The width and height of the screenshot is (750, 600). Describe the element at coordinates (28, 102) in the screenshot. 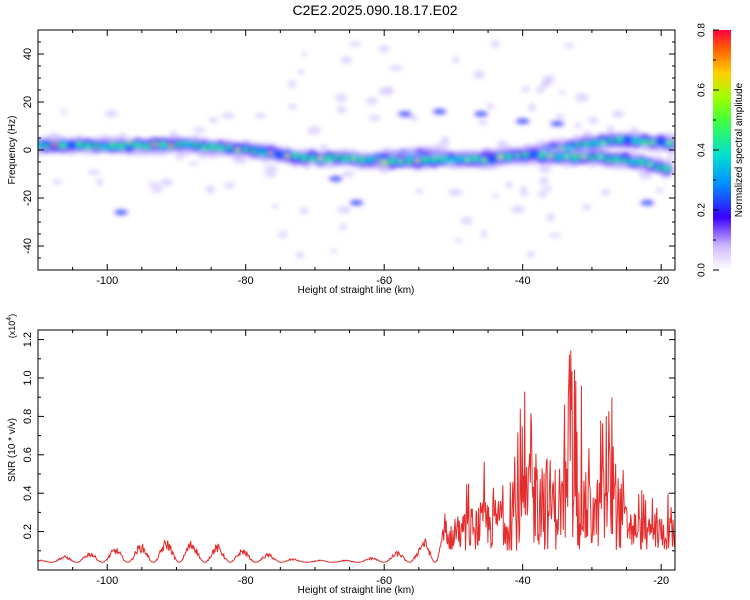

I see `y-tick-label: 20` at that location.